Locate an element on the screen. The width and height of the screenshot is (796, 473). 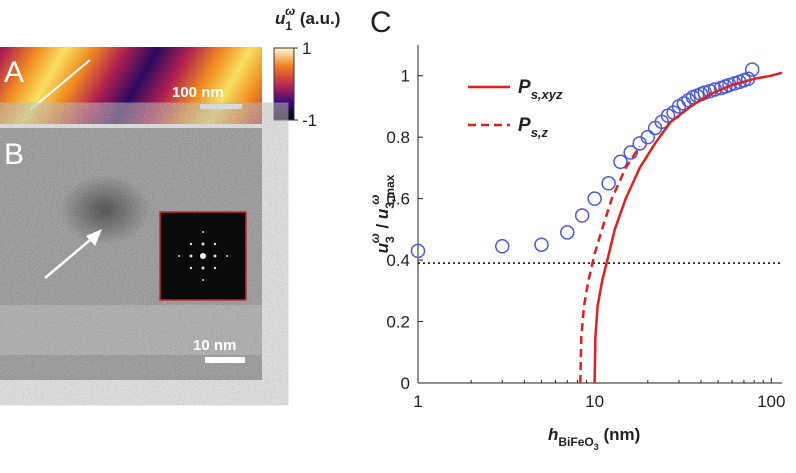
legend-label: Ps,z is located at coordinates (533, 127).